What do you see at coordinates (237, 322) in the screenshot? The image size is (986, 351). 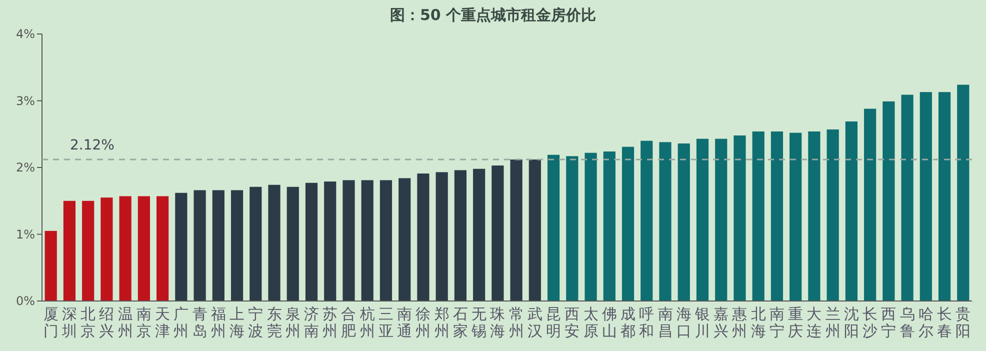 I see `x-tick-label: 上海` at bounding box center [237, 322].